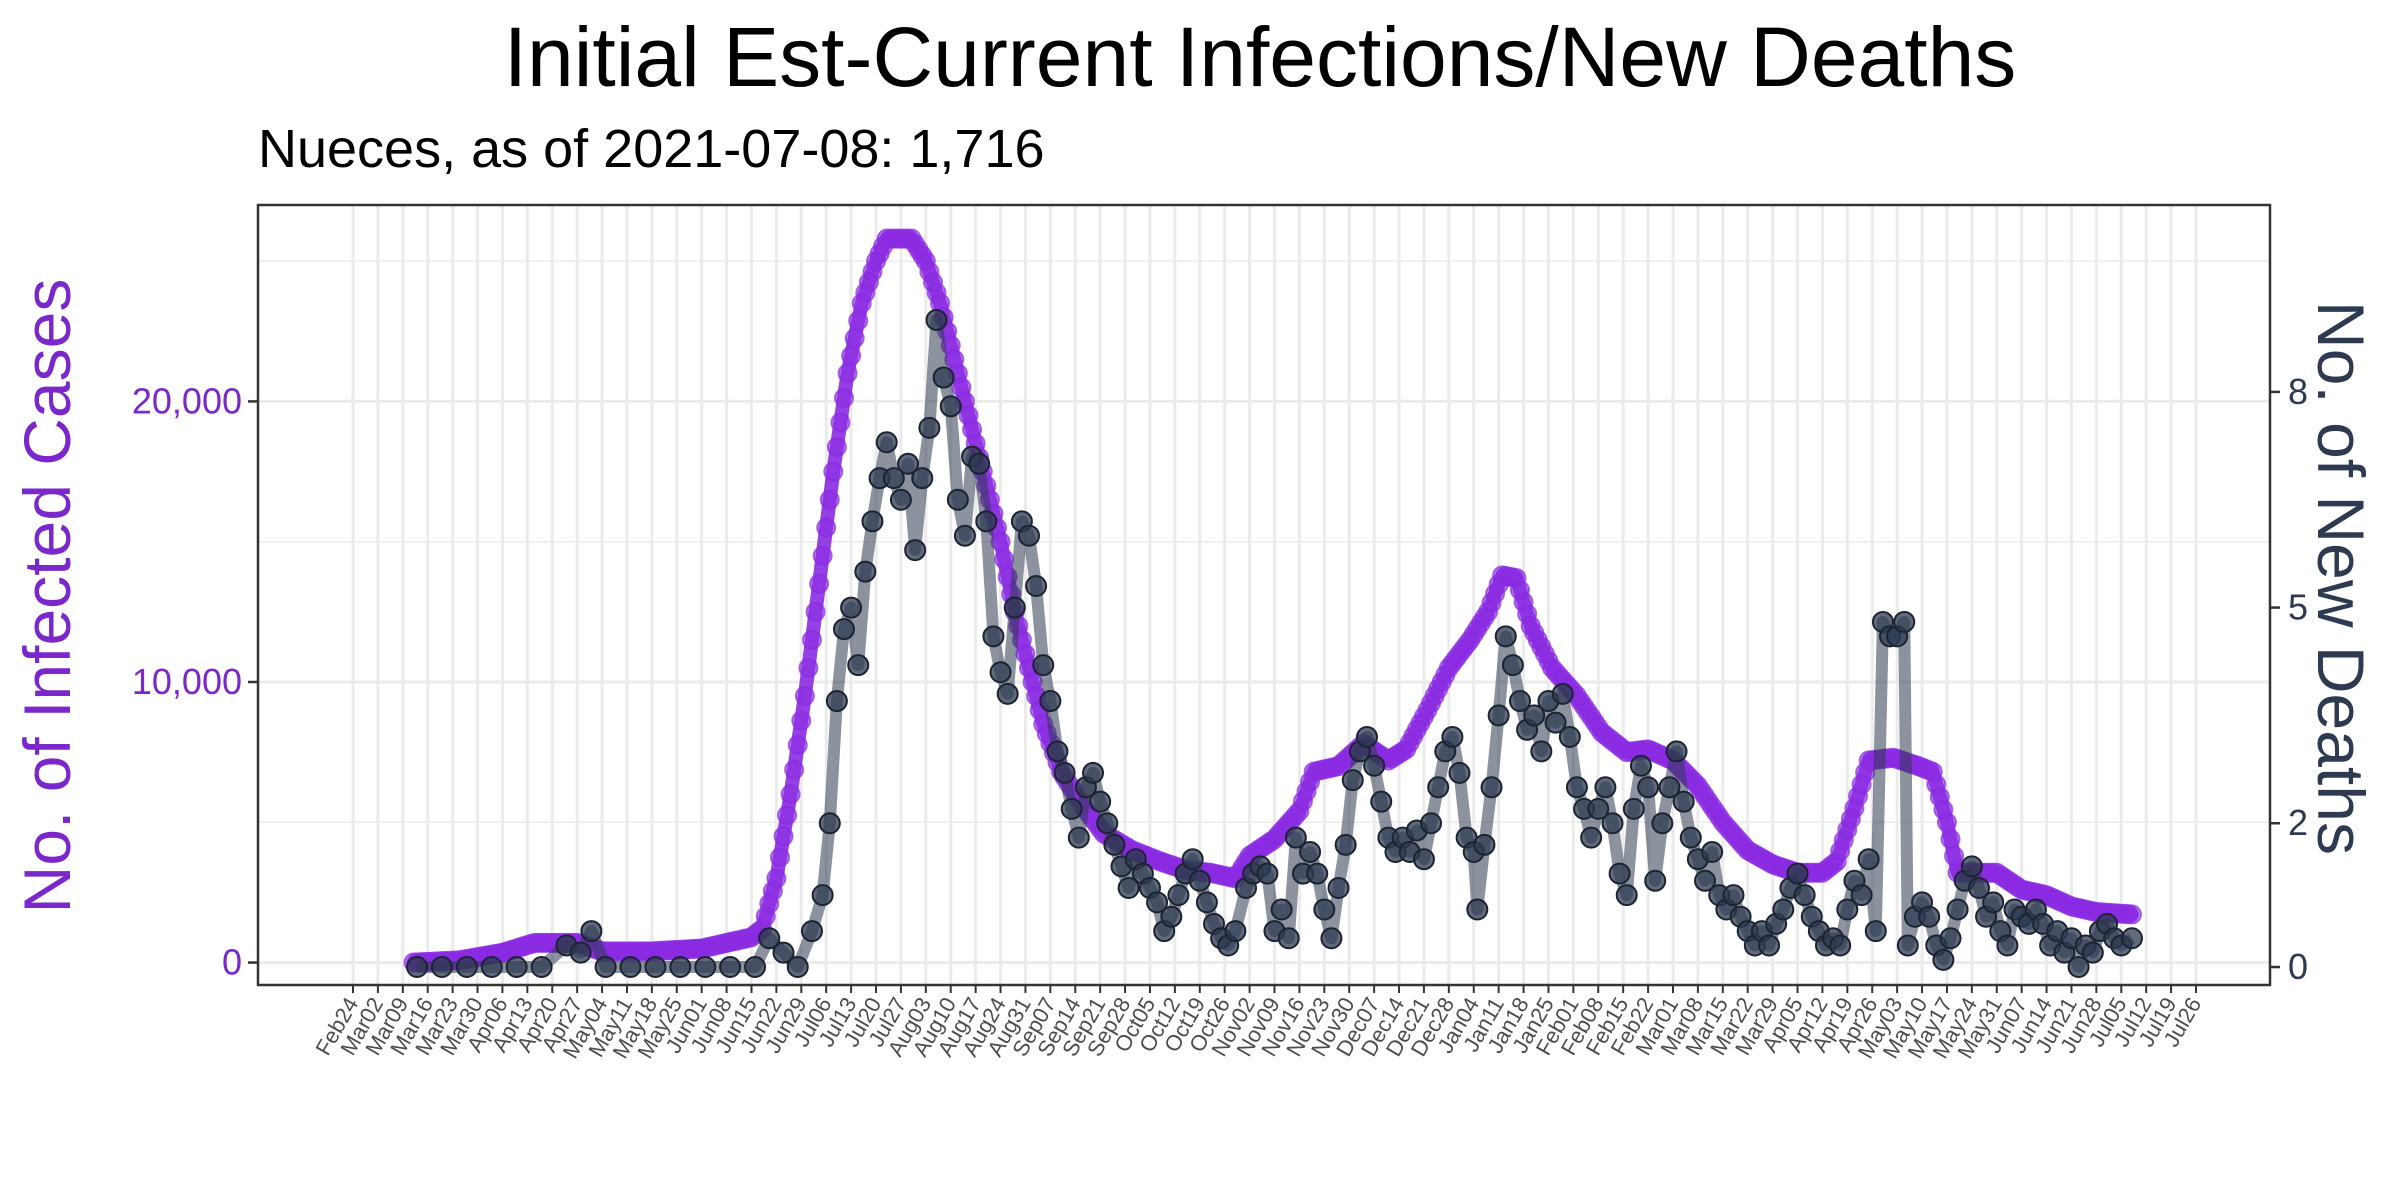  What do you see at coordinates (232, 962) in the screenshot?
I see `y-left-tick-label: 0` at bounding box center [232, 962].